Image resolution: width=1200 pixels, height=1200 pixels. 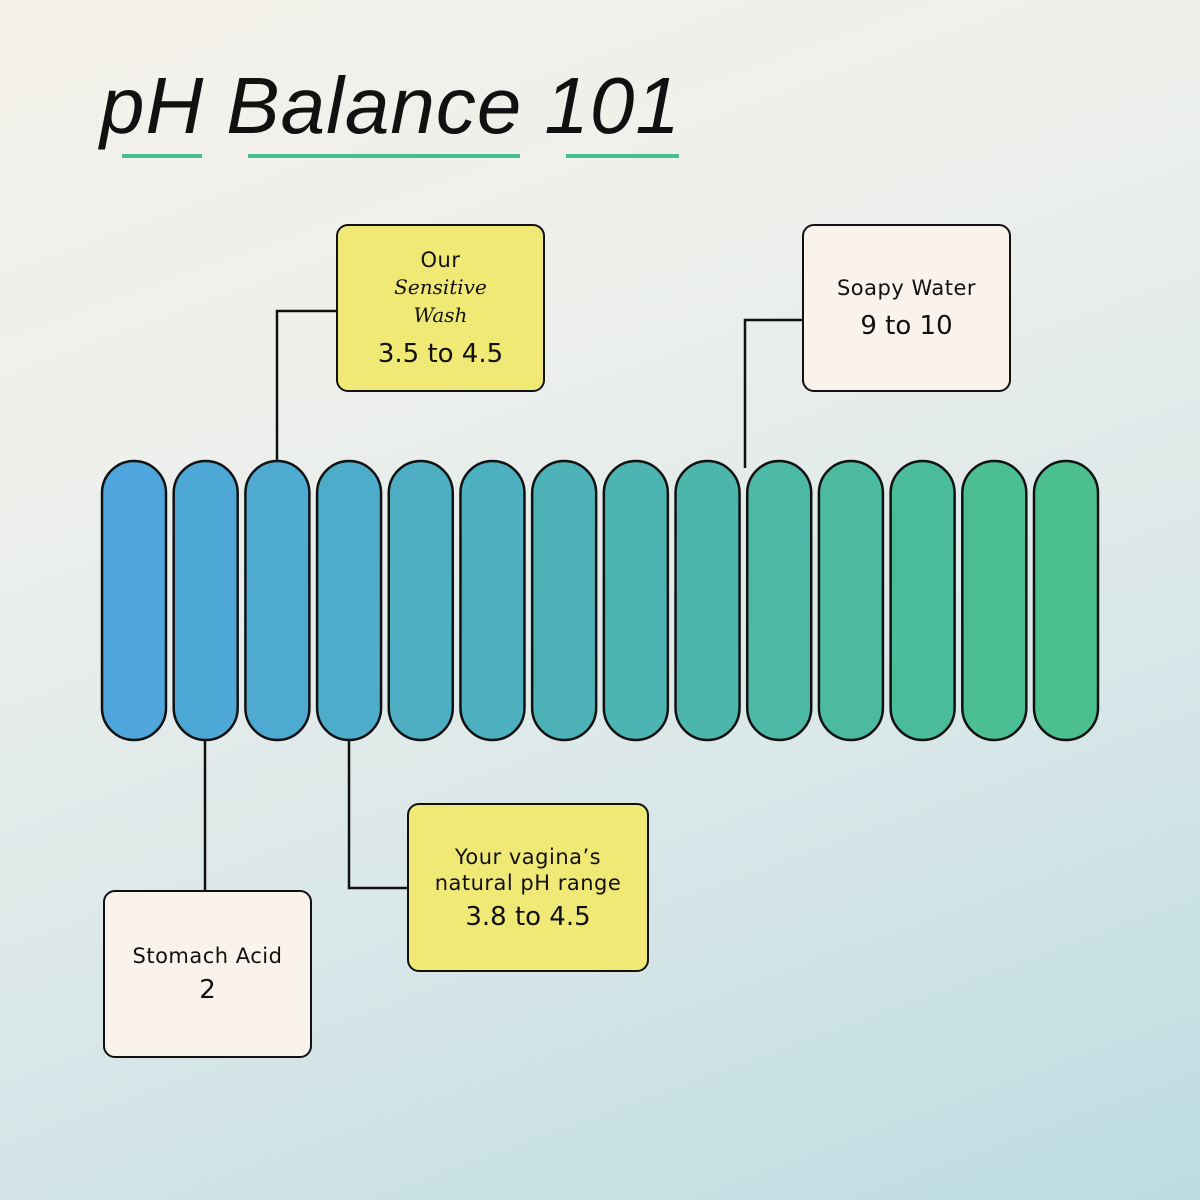 What do you see at coordinates (306, 385) in the screenshot?
I see `connector-sensitive-wash` at bounding box center [306, 385].